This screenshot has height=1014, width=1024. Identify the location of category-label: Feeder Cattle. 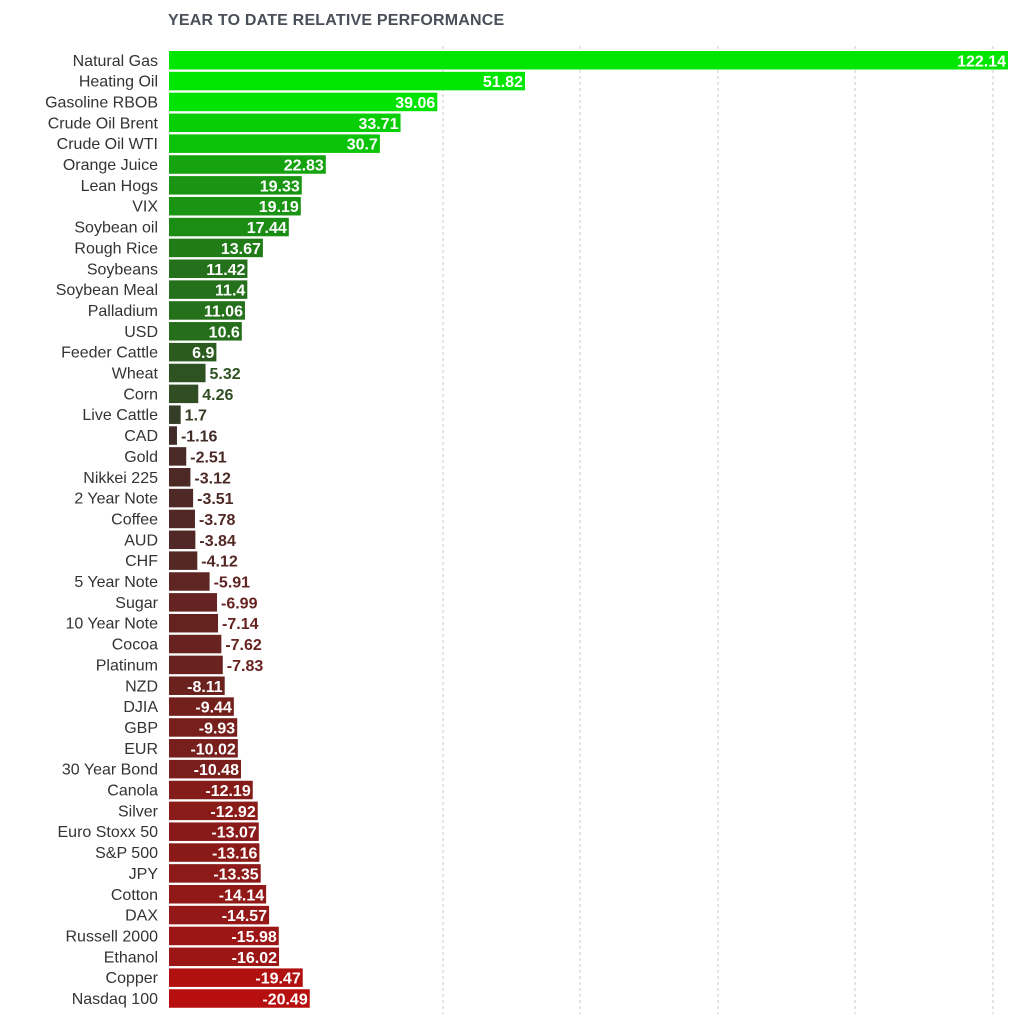
(109, 353).